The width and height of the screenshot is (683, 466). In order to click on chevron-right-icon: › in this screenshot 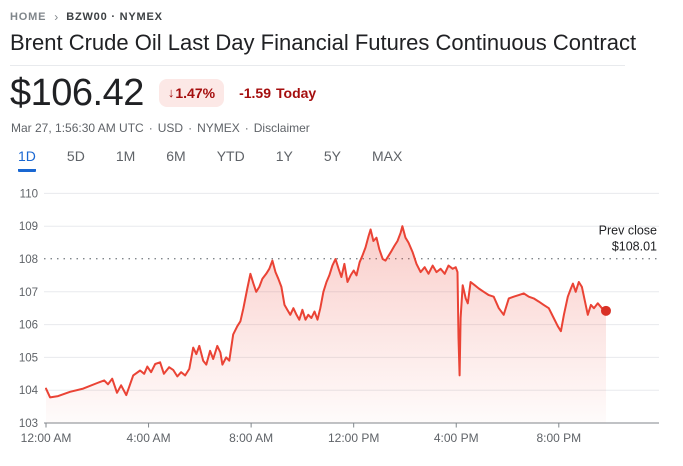, I will do `click(56, 17)`.